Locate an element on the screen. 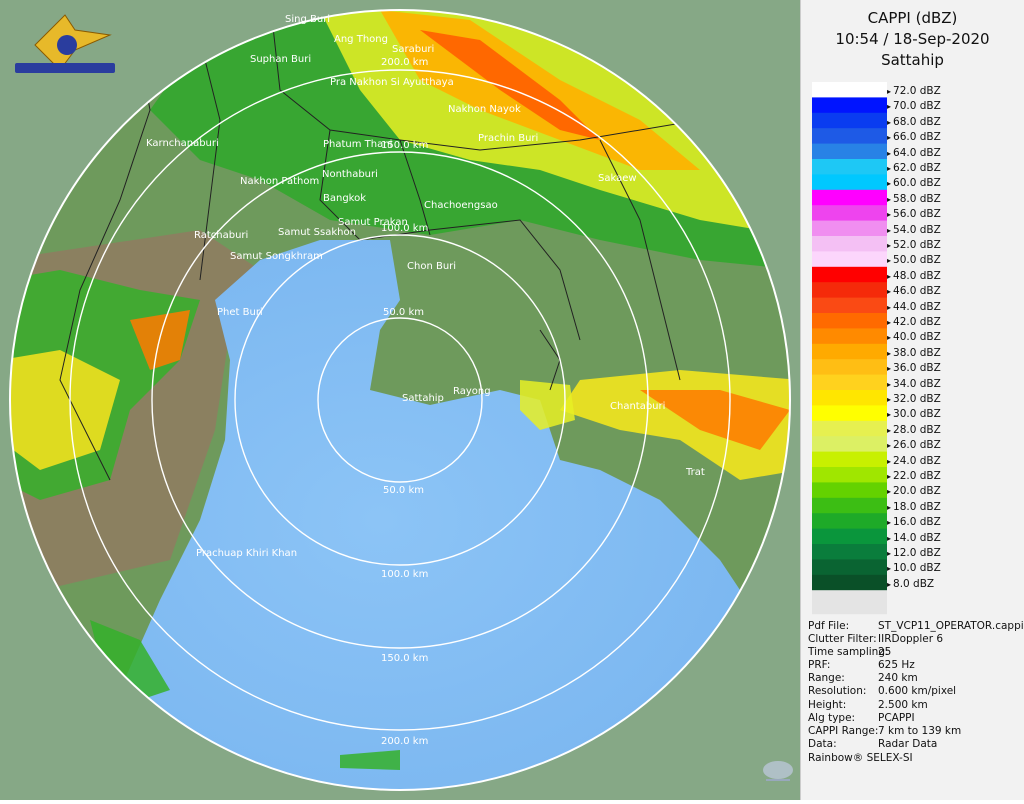 Image resolution: width=1024 pixels, height=804 pixels. city-chon-buri: Chon Buri is located at coordinates (431, 266).